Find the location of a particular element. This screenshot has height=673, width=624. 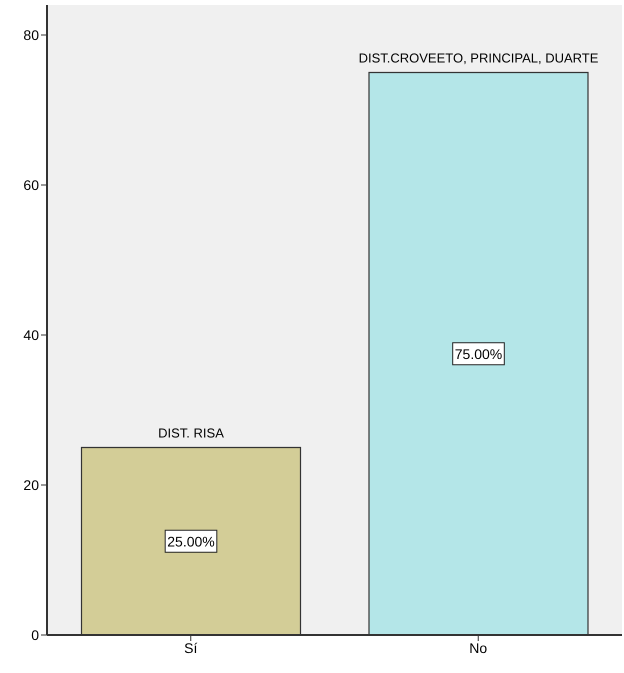

annotation: DIST. RISA is located at coordinates (191, 433).